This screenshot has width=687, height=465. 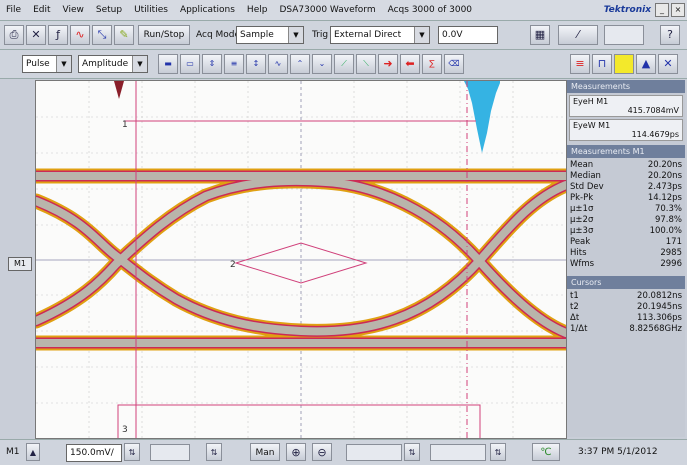 What do you see at coordinates (257, 10) in the screenshot?
I see `menu-help: Help` at bounding box center [257, 10].